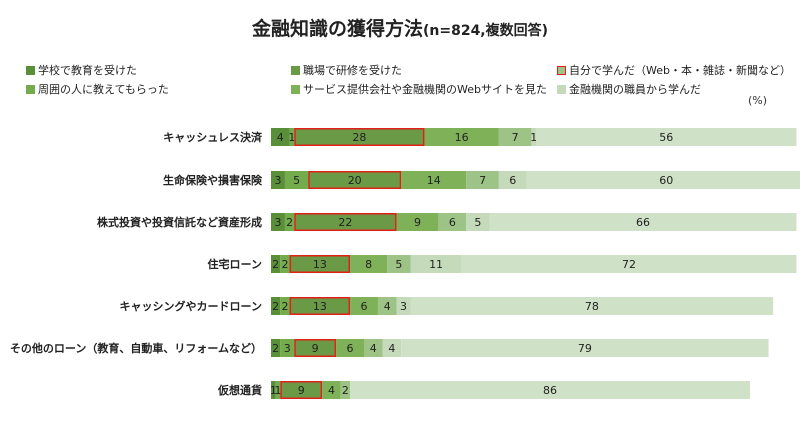  I want to click on bar-row-2: 株式投資や投資信託など資産形成 3 2 22 9 6 5 66, so click(447, 222).